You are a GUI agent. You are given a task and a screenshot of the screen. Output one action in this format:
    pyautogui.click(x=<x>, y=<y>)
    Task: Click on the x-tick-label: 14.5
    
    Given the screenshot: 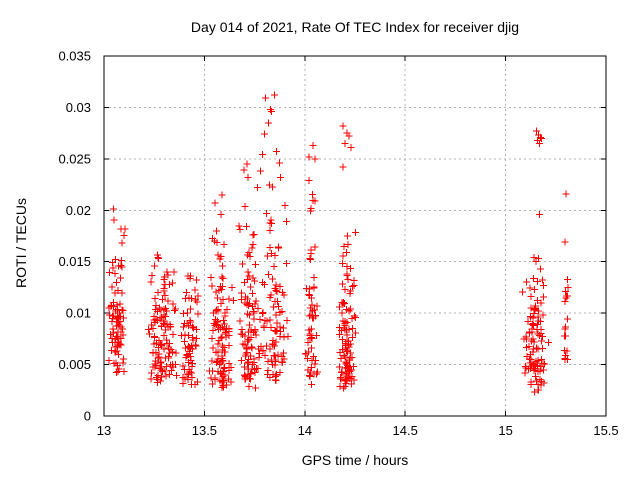 What is the action you would take?
    pyautogui.click(x=405, y=430)
    